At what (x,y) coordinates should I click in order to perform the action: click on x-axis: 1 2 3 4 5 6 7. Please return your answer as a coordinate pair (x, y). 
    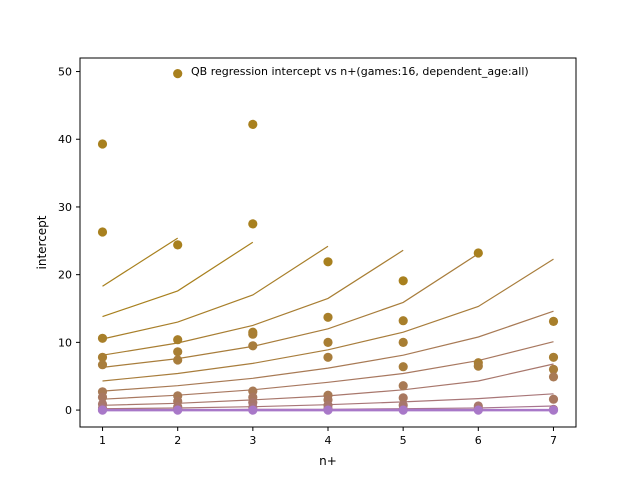
    Looking at the image, I should click on (328, 437).